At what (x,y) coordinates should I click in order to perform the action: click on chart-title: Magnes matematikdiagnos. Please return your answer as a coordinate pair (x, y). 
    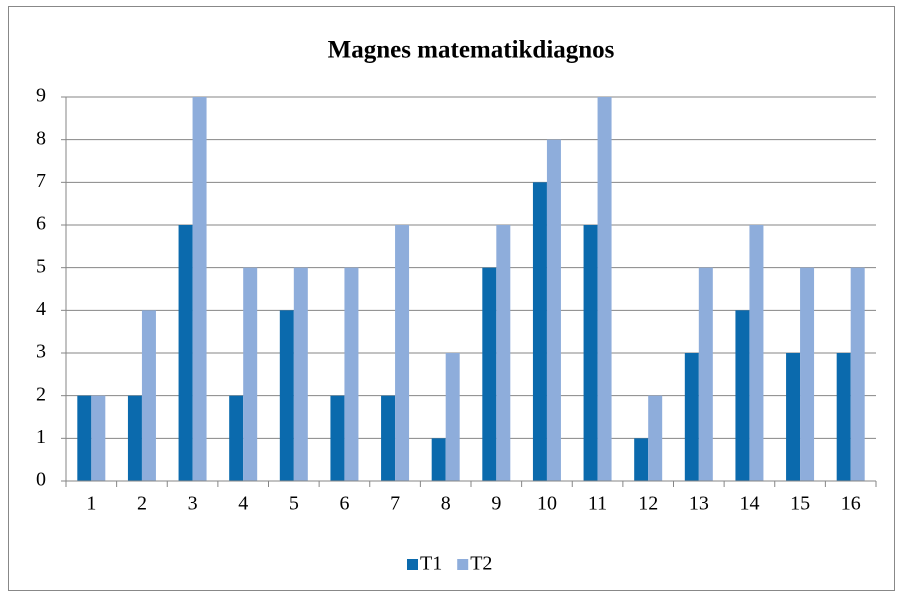
    Looking at the image, I should click on (471, 50).